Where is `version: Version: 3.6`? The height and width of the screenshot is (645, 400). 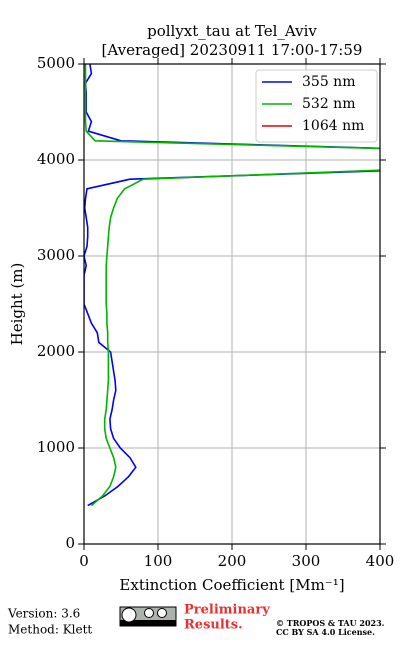 version: Version: 3.6 is located at coordinates (43, 614).